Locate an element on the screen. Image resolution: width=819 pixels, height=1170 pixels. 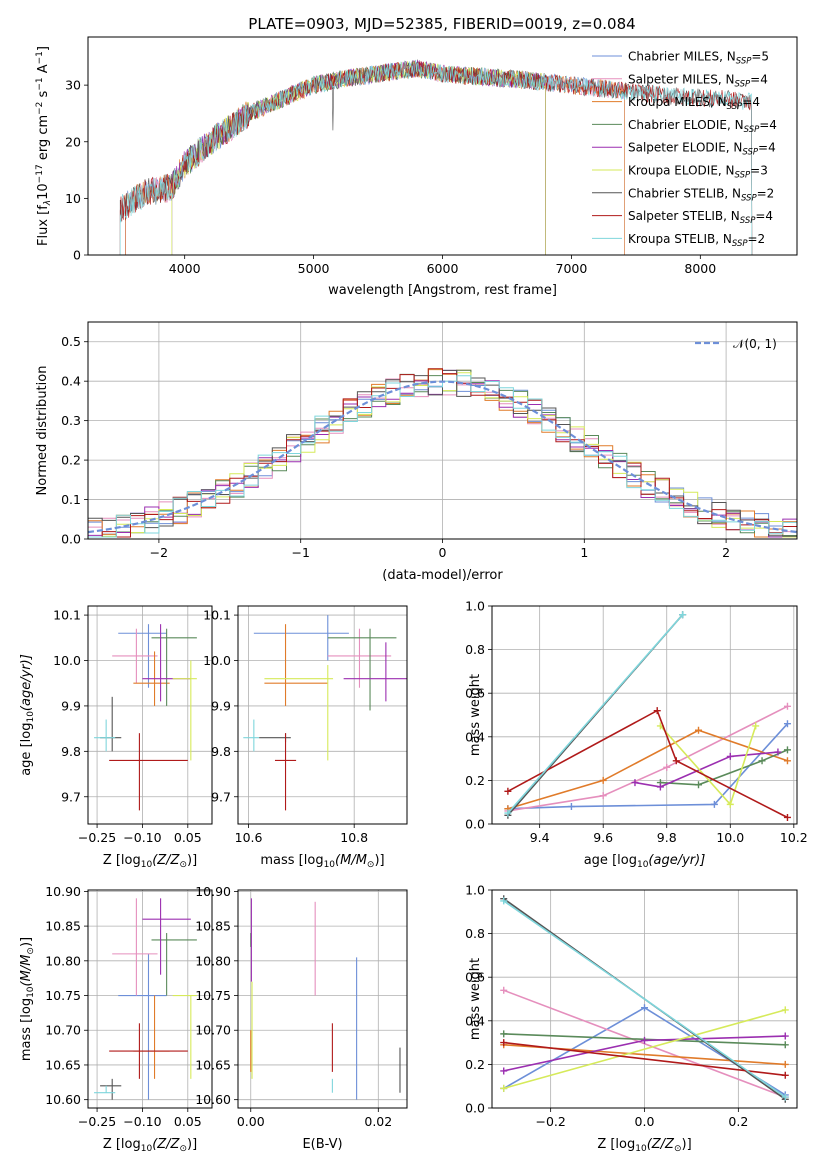
legend-entry-kroupa-miles: Kroupa MILES, NSSP=4 is located at coordinates (694, 103).